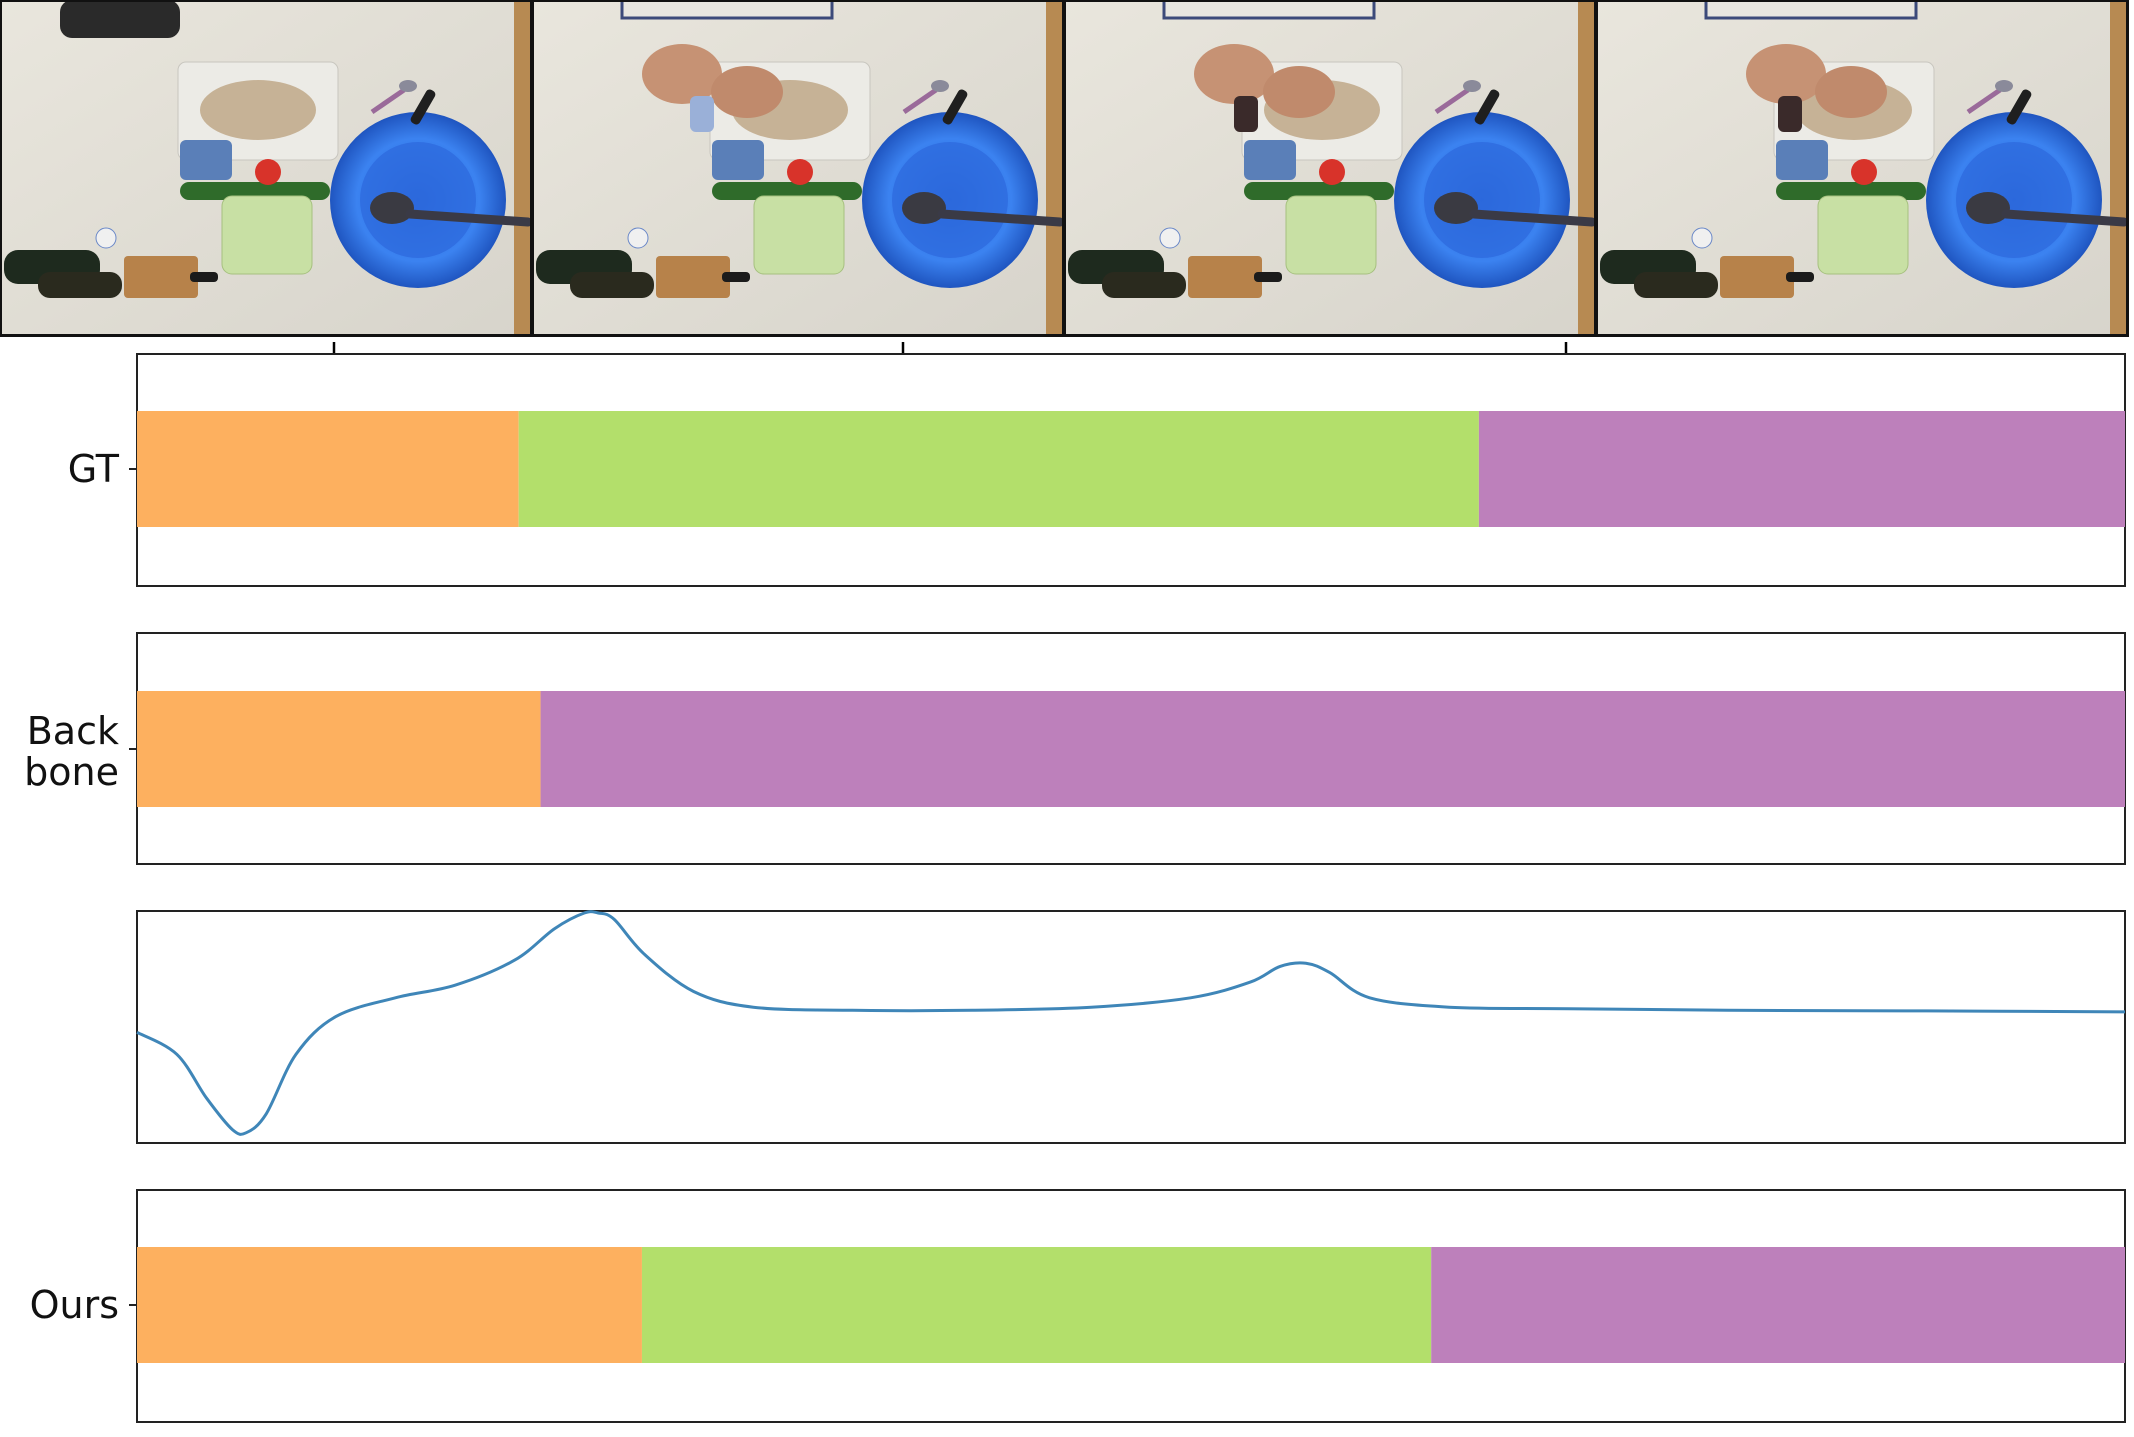 The width and height of the screenshot is (2134, 1437). I want to click on frame-border, so click(1862, 168).